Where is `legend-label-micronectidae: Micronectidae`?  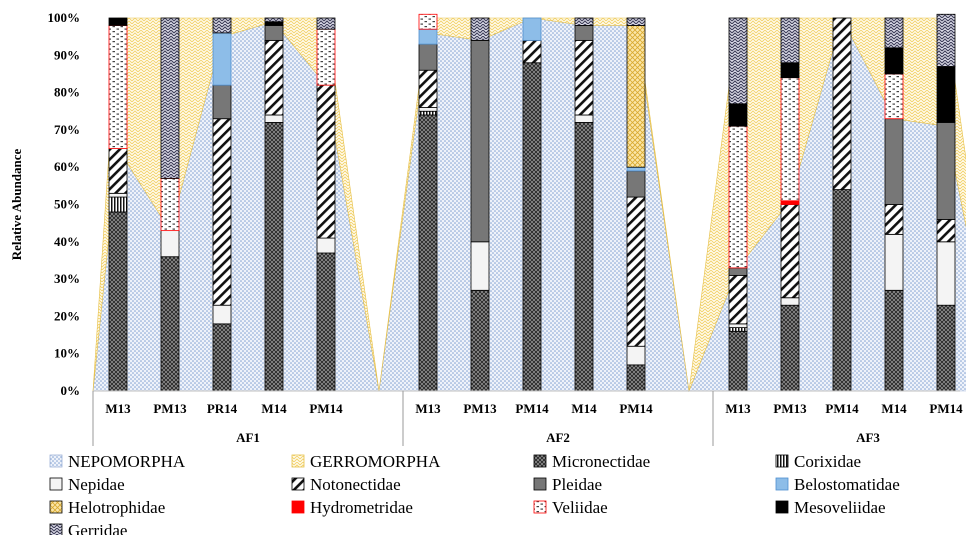 legend-label-micronectidae: Micronectidae is located at coordinates (601, 461).